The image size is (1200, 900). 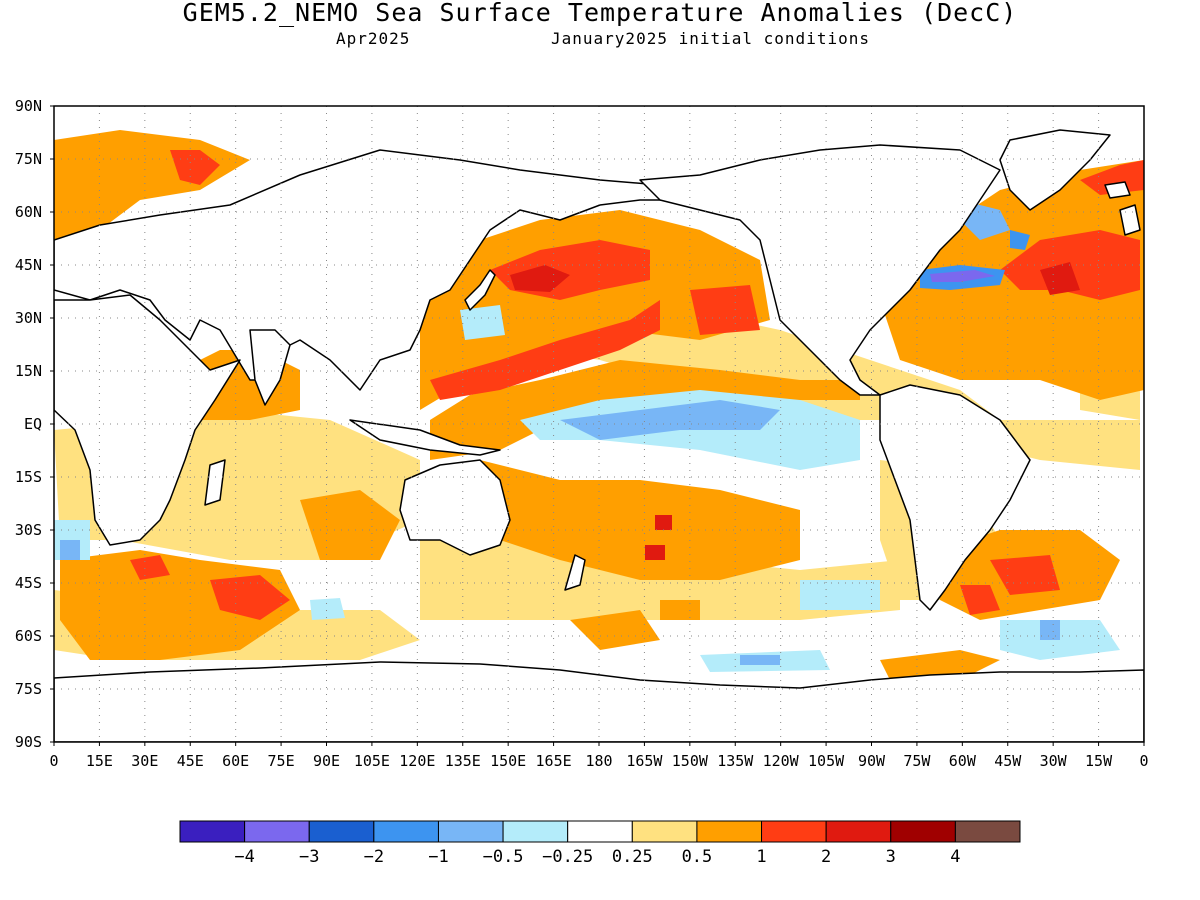 What do you see at coordinates (215, 482) in the screenshot?
I see `madagascar-landmass` at bounding box center [215, 482].